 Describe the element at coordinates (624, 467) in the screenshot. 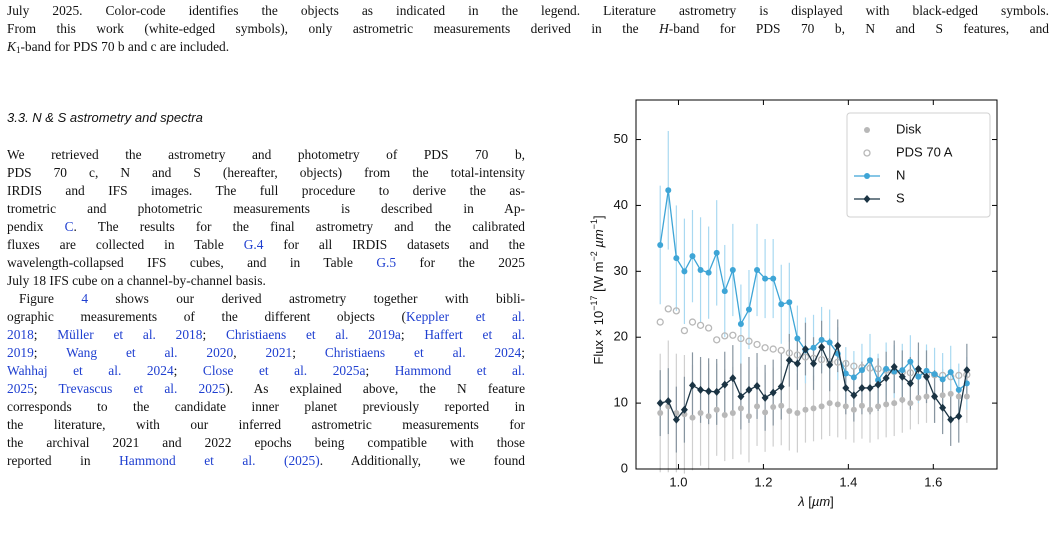

I see `y-tick-label: 0` at that location.